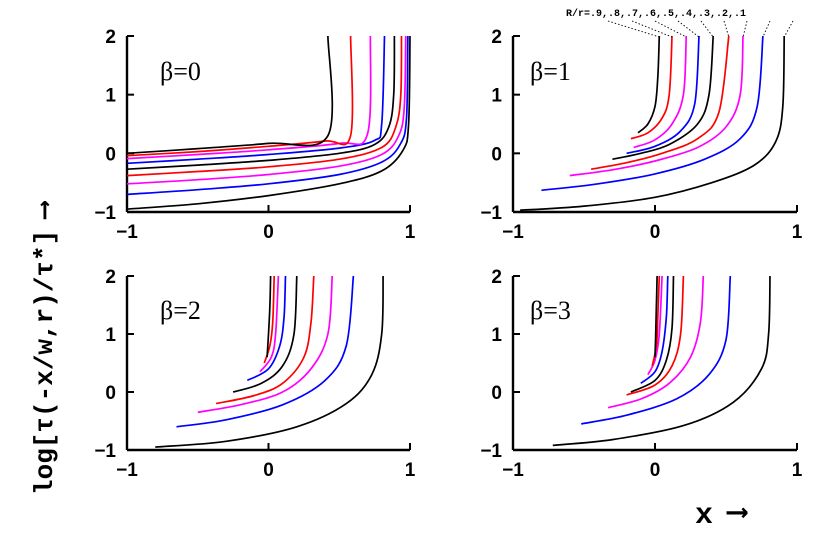  What do you see at coordinates (704, 516) in the screenshot?
I see `x-axis-label: x` at bounding box center [704, 516].